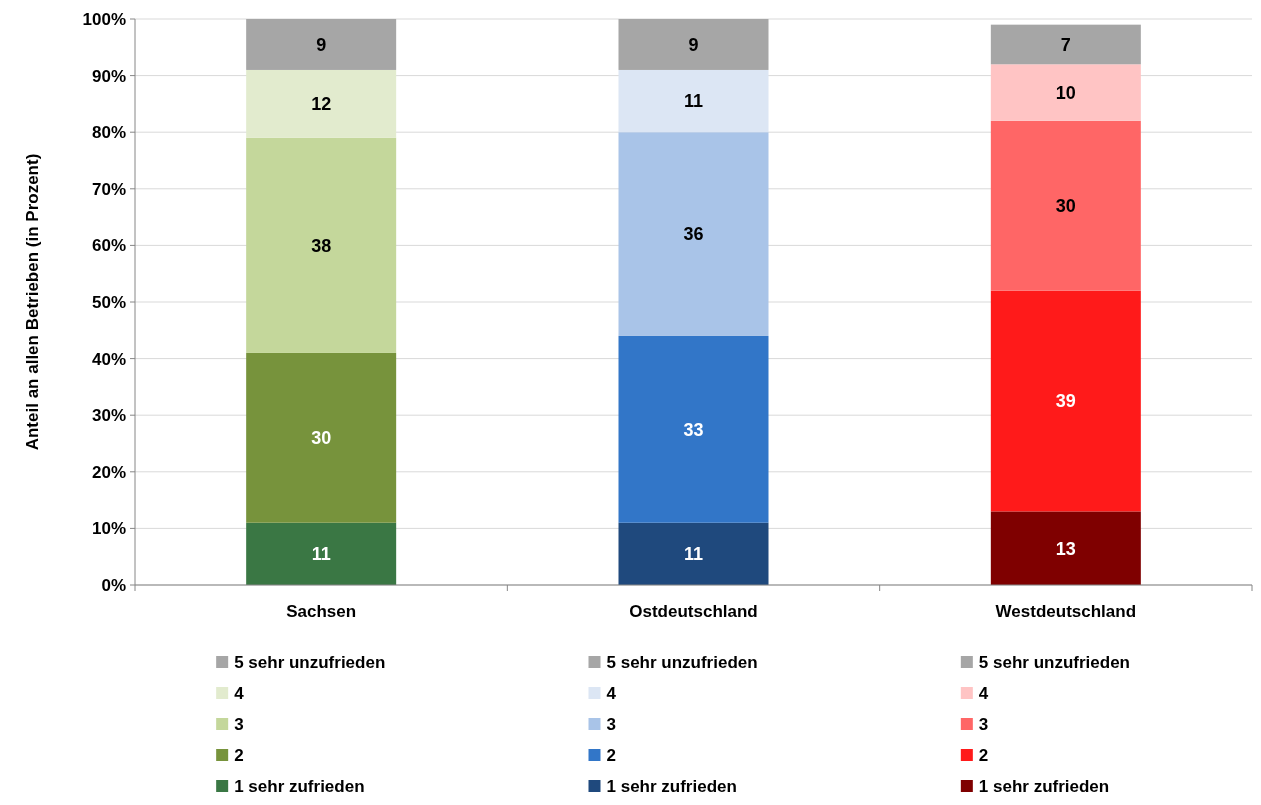 Image resolution: width=1261 pixels, height=805 pixels. Describe the element at coordinates (1065, 548) in the screenshot. I see `data-label: 13` at that location.